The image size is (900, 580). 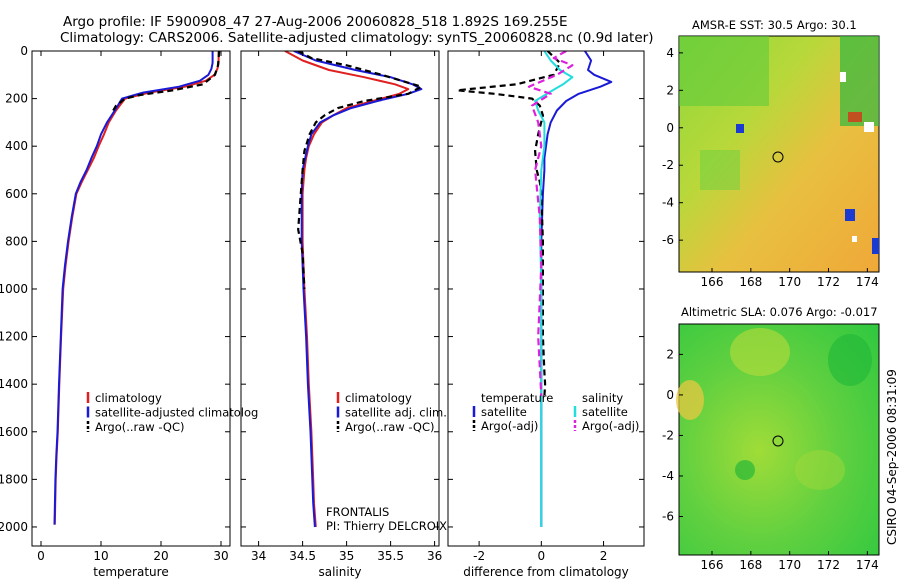 I want to click on y-tick-label: 0, so click(x=24, y=51).